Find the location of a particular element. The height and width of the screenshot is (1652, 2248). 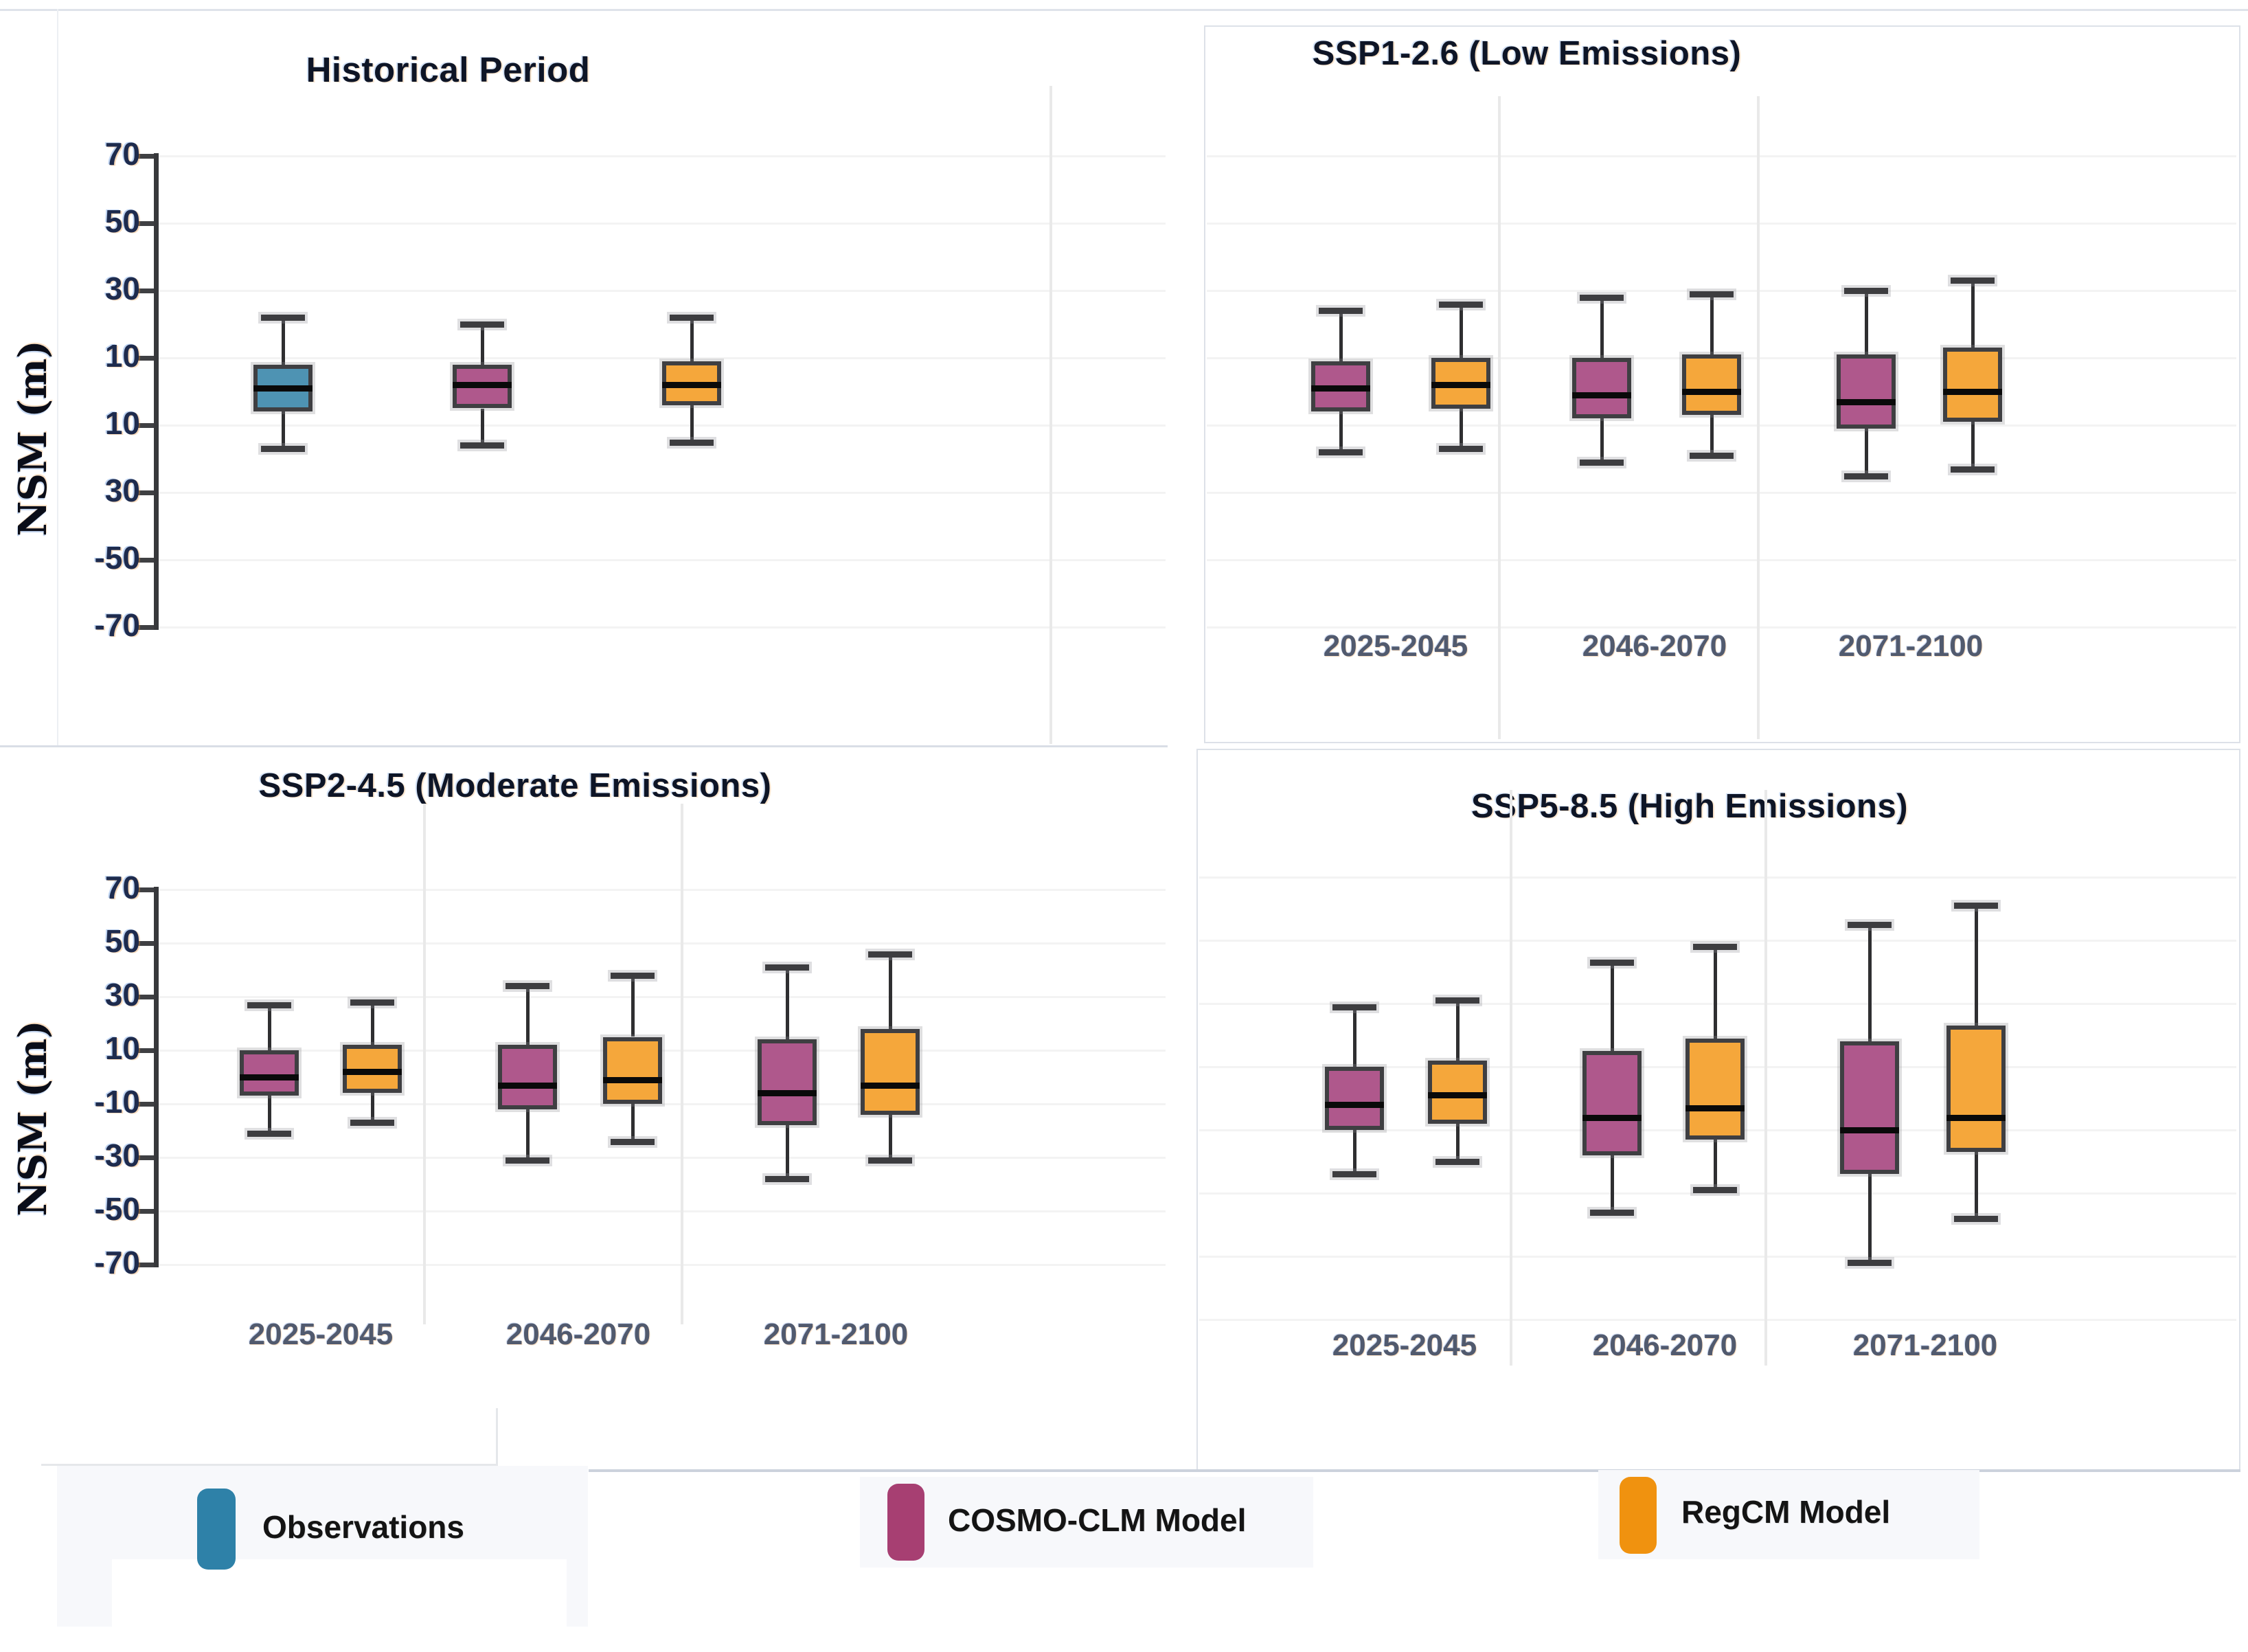

top-border is located at coordinates (1124, 10).